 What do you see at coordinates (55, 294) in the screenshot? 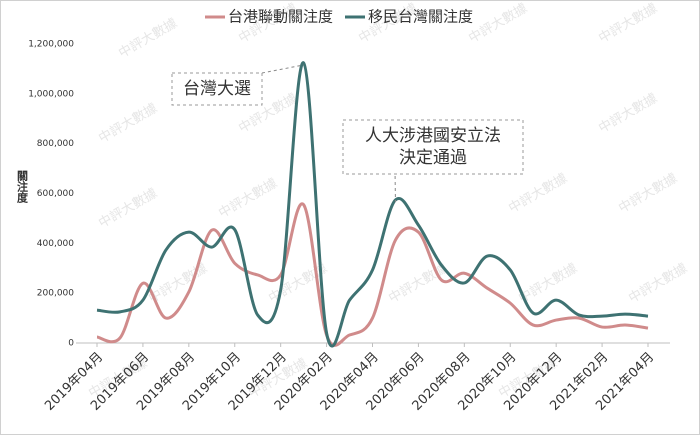
I see `y-tick-label: 200,000` at bounding box center [55, 294].